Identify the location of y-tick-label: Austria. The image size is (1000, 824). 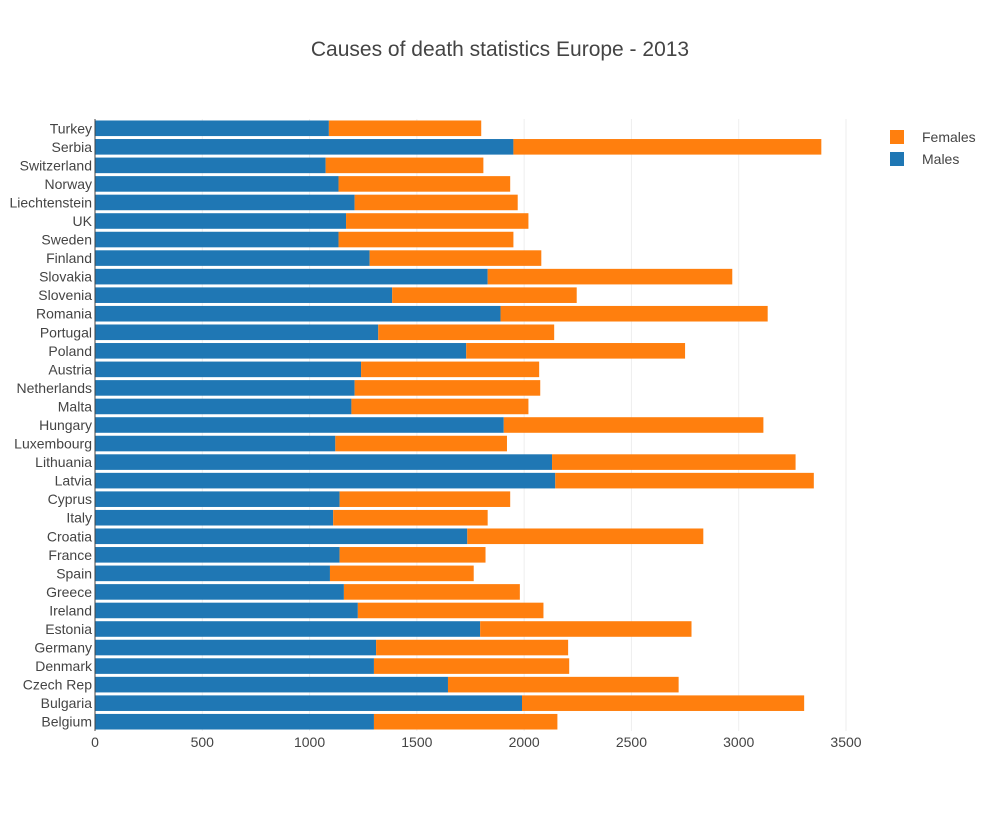
(70, 369).